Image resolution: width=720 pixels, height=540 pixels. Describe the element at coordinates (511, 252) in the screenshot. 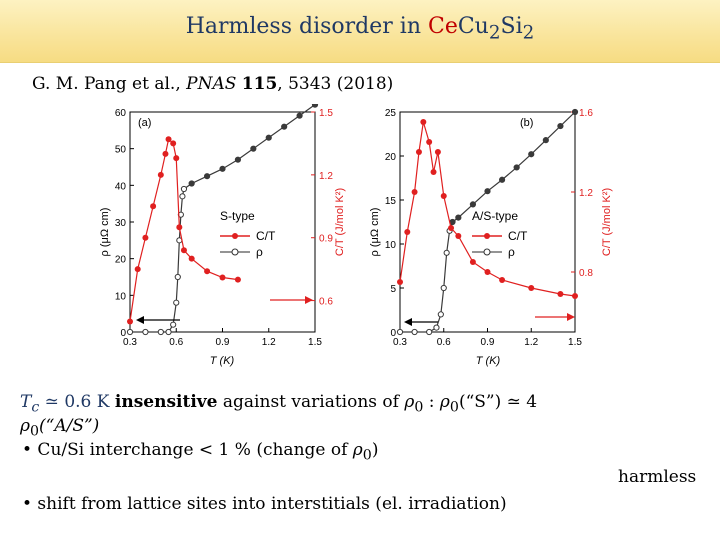

I see `legend-b-rho: ρ` at that location.